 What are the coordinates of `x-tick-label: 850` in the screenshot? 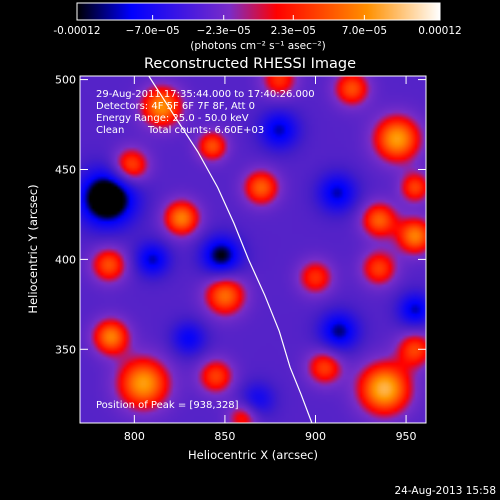 It's located at (224, 436).